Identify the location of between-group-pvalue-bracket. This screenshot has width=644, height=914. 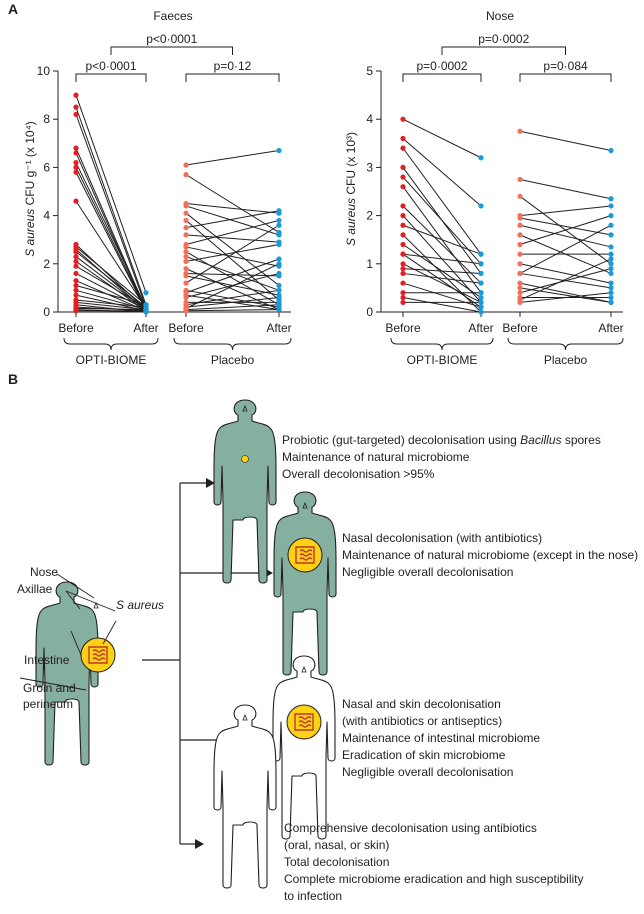
(171, 50).